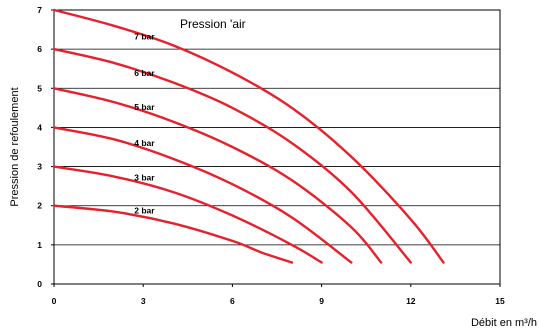  Describe the element at coordinates (39, 245) in the screenshot. I see `y-tick-label: 1` at that location.